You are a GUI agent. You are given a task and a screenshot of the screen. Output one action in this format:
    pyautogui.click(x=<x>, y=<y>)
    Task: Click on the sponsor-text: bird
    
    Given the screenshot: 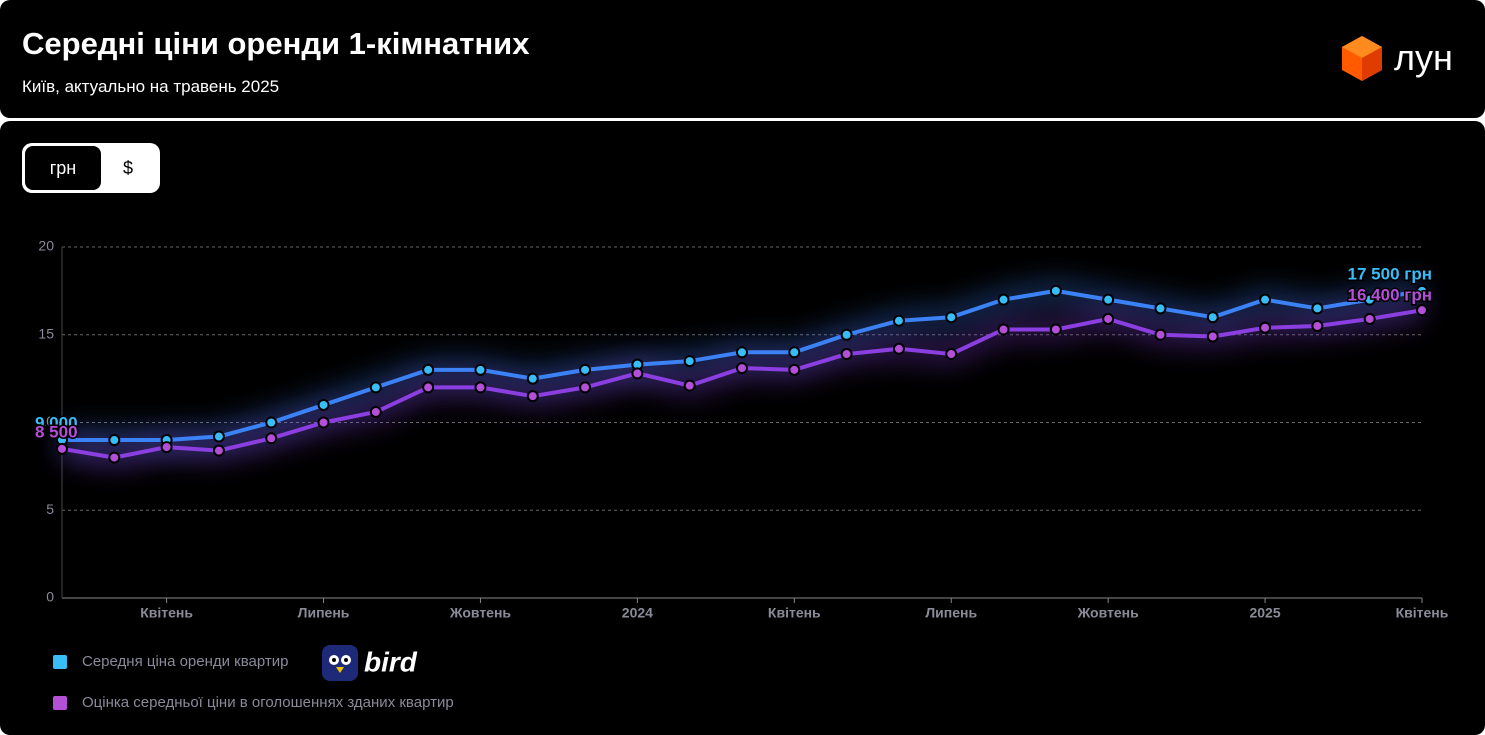 What is the action you would take?
    pyautogui.click(x=391, y=661)
    